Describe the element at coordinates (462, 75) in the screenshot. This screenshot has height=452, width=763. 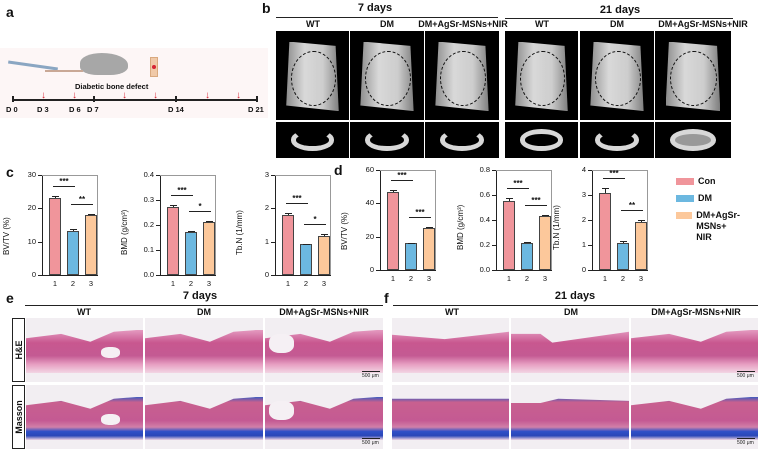
I see `ct-image-7d-treated` at that location.